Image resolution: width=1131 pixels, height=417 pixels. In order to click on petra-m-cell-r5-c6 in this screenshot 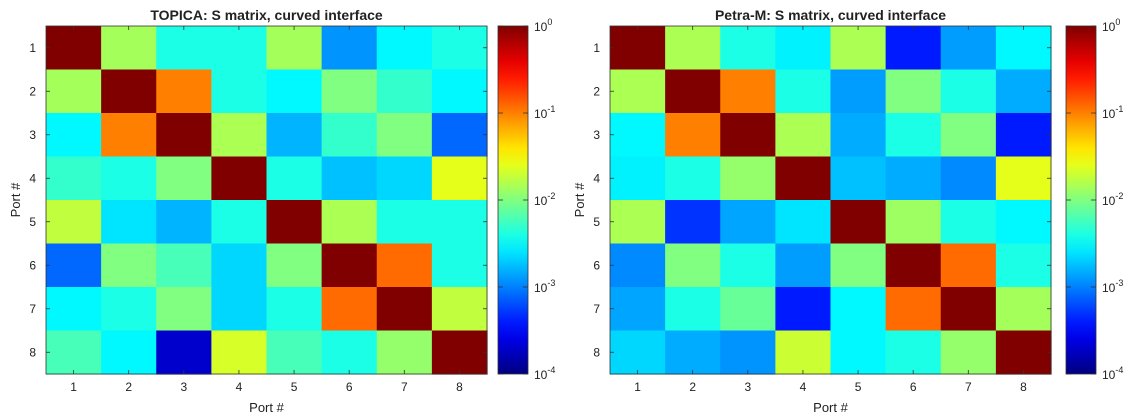, I will do `click(913, 222)`.